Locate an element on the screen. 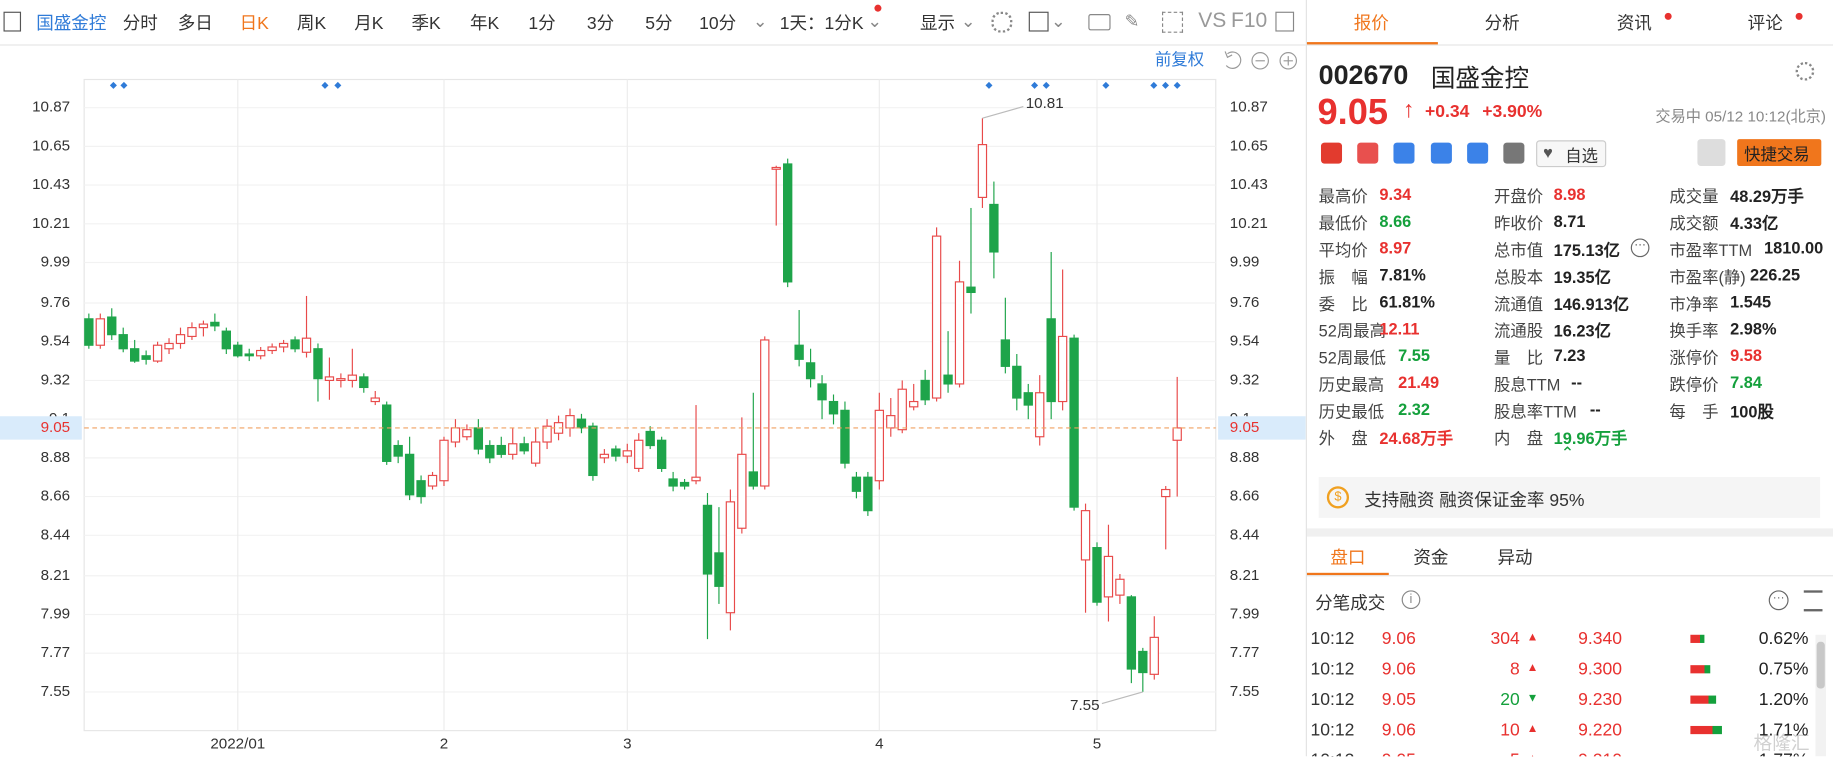 The width and height of the screenshot is (1833, 757). field-value: 21.49 is located at coordinates (1419, 382).